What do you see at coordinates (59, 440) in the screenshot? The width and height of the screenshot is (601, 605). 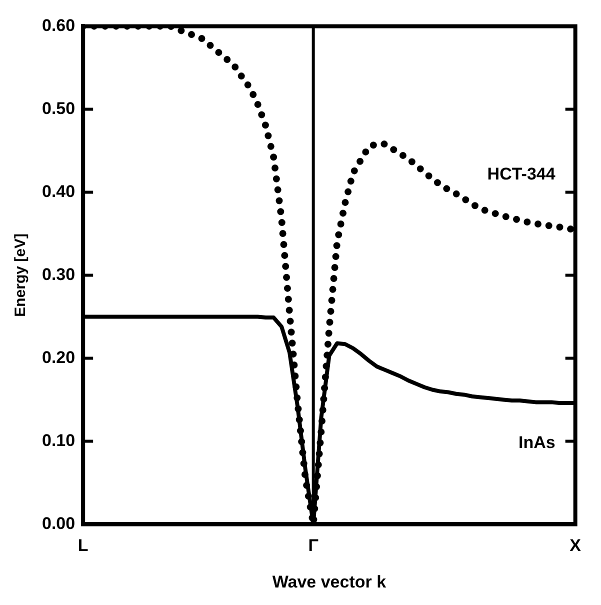 I see `y-tick-label: 0.10` at bounding box center [59, 440].